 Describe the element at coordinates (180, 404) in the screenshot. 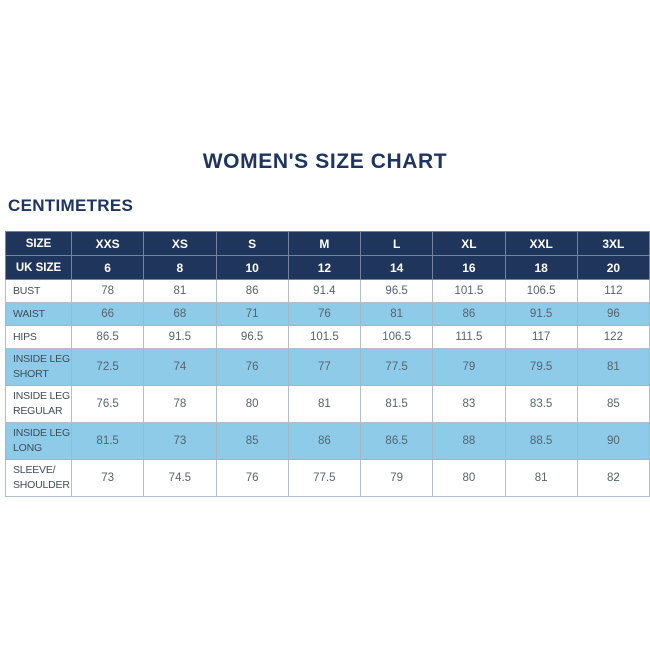

I see `body-row-4-value-cell: 78` at that location.